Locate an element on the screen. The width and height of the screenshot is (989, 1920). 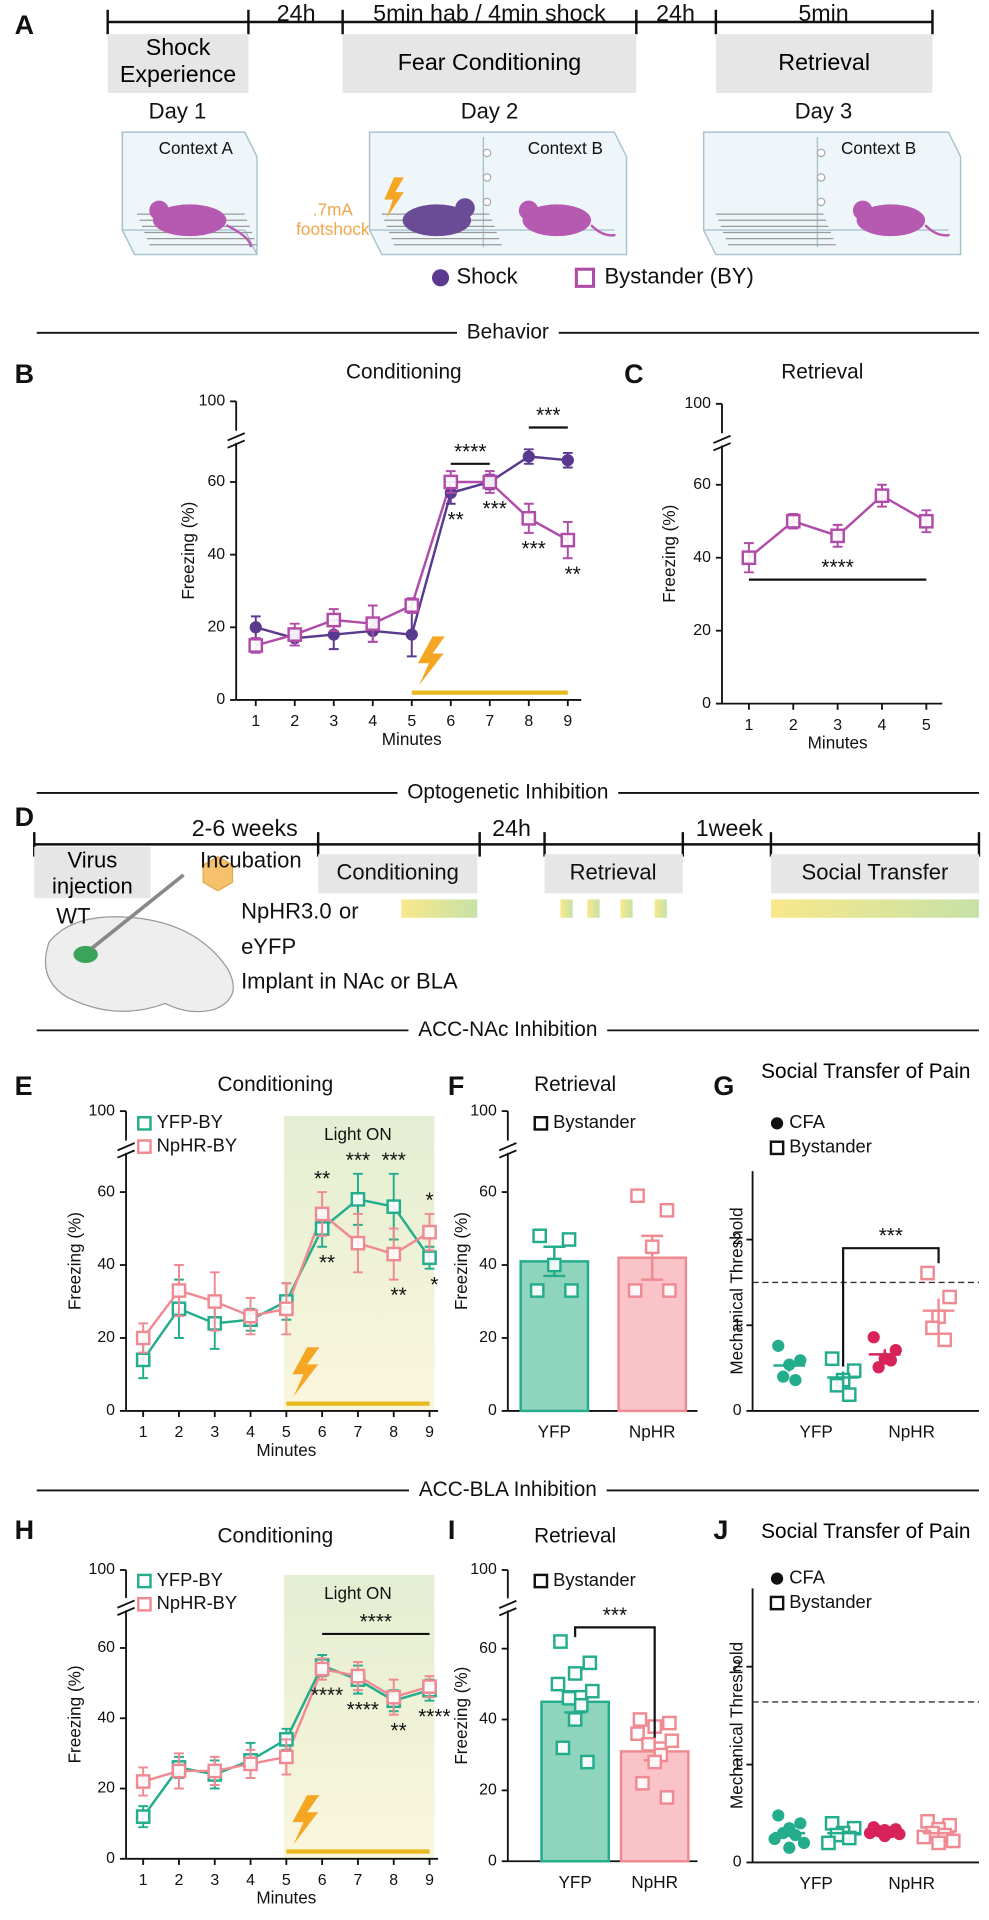
shock-icon is located at coordinates (306, 1372).